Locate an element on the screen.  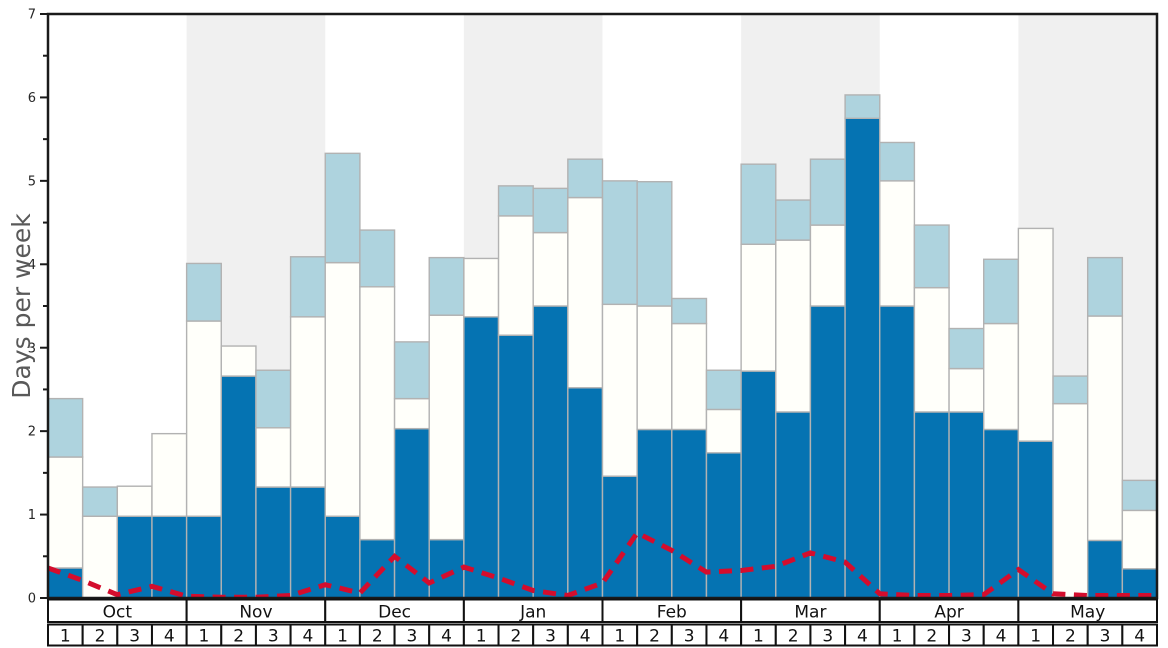
y-axis-tick-label: 1 is located at coordinates (32, 515).